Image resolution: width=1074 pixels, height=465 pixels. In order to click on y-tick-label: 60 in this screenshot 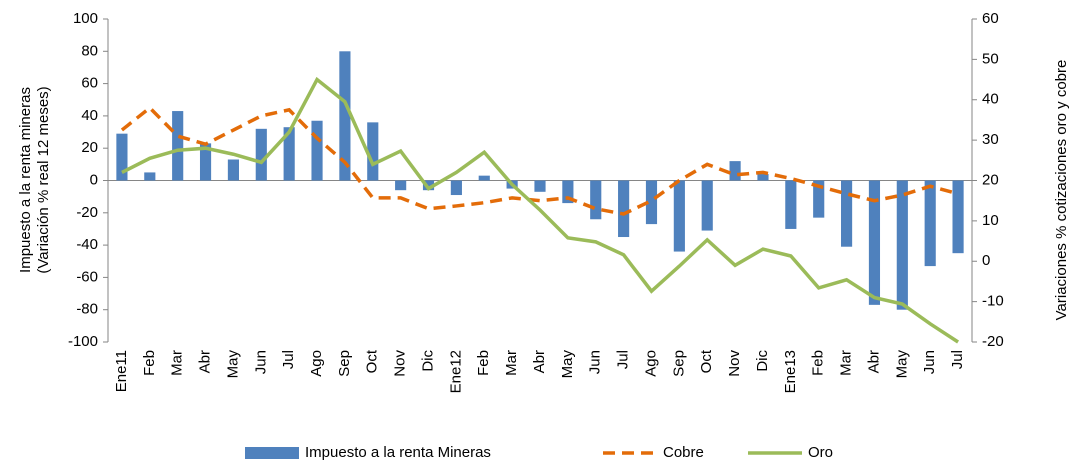, I will do `click(89, 83)`.